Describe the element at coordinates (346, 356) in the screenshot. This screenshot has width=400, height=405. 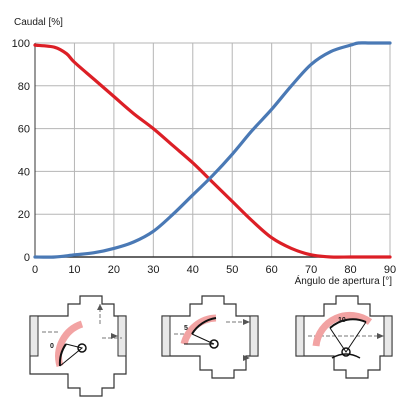
I see `valve-seat` at that location.